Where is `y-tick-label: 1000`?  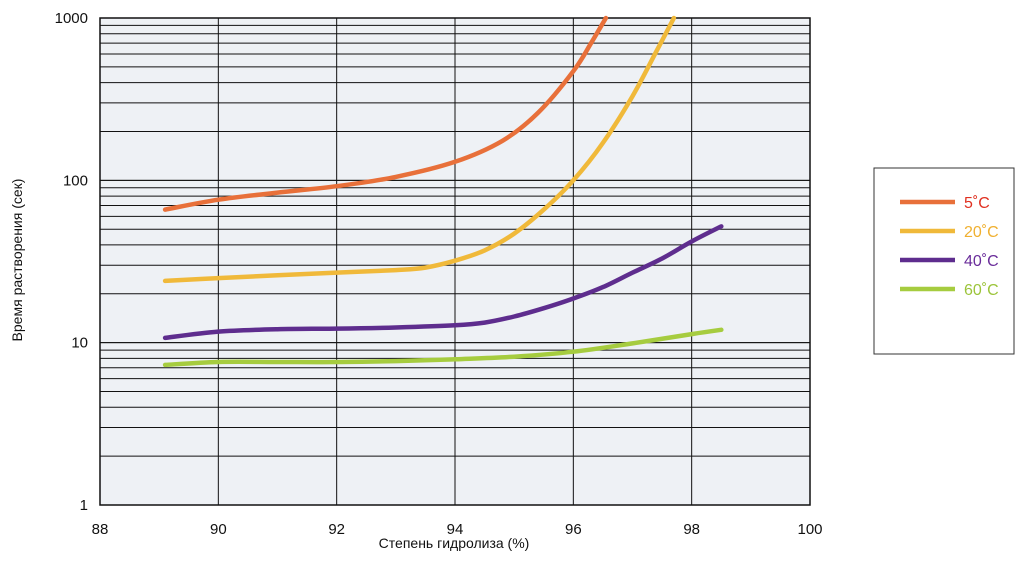
y-tick-label: 1000 is located at coordinates (71, 18).